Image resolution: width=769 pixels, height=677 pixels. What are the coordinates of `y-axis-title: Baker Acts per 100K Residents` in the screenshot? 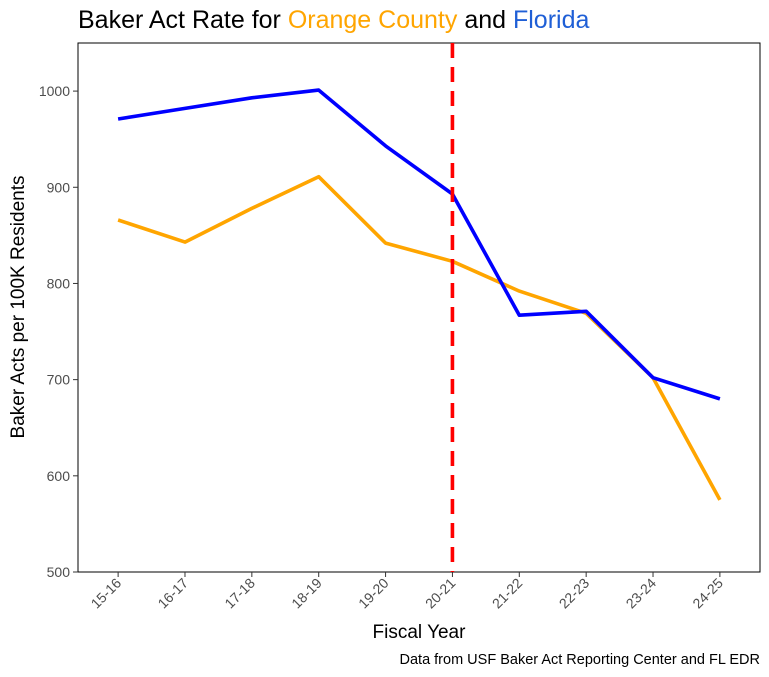 It's located at (18, 307).